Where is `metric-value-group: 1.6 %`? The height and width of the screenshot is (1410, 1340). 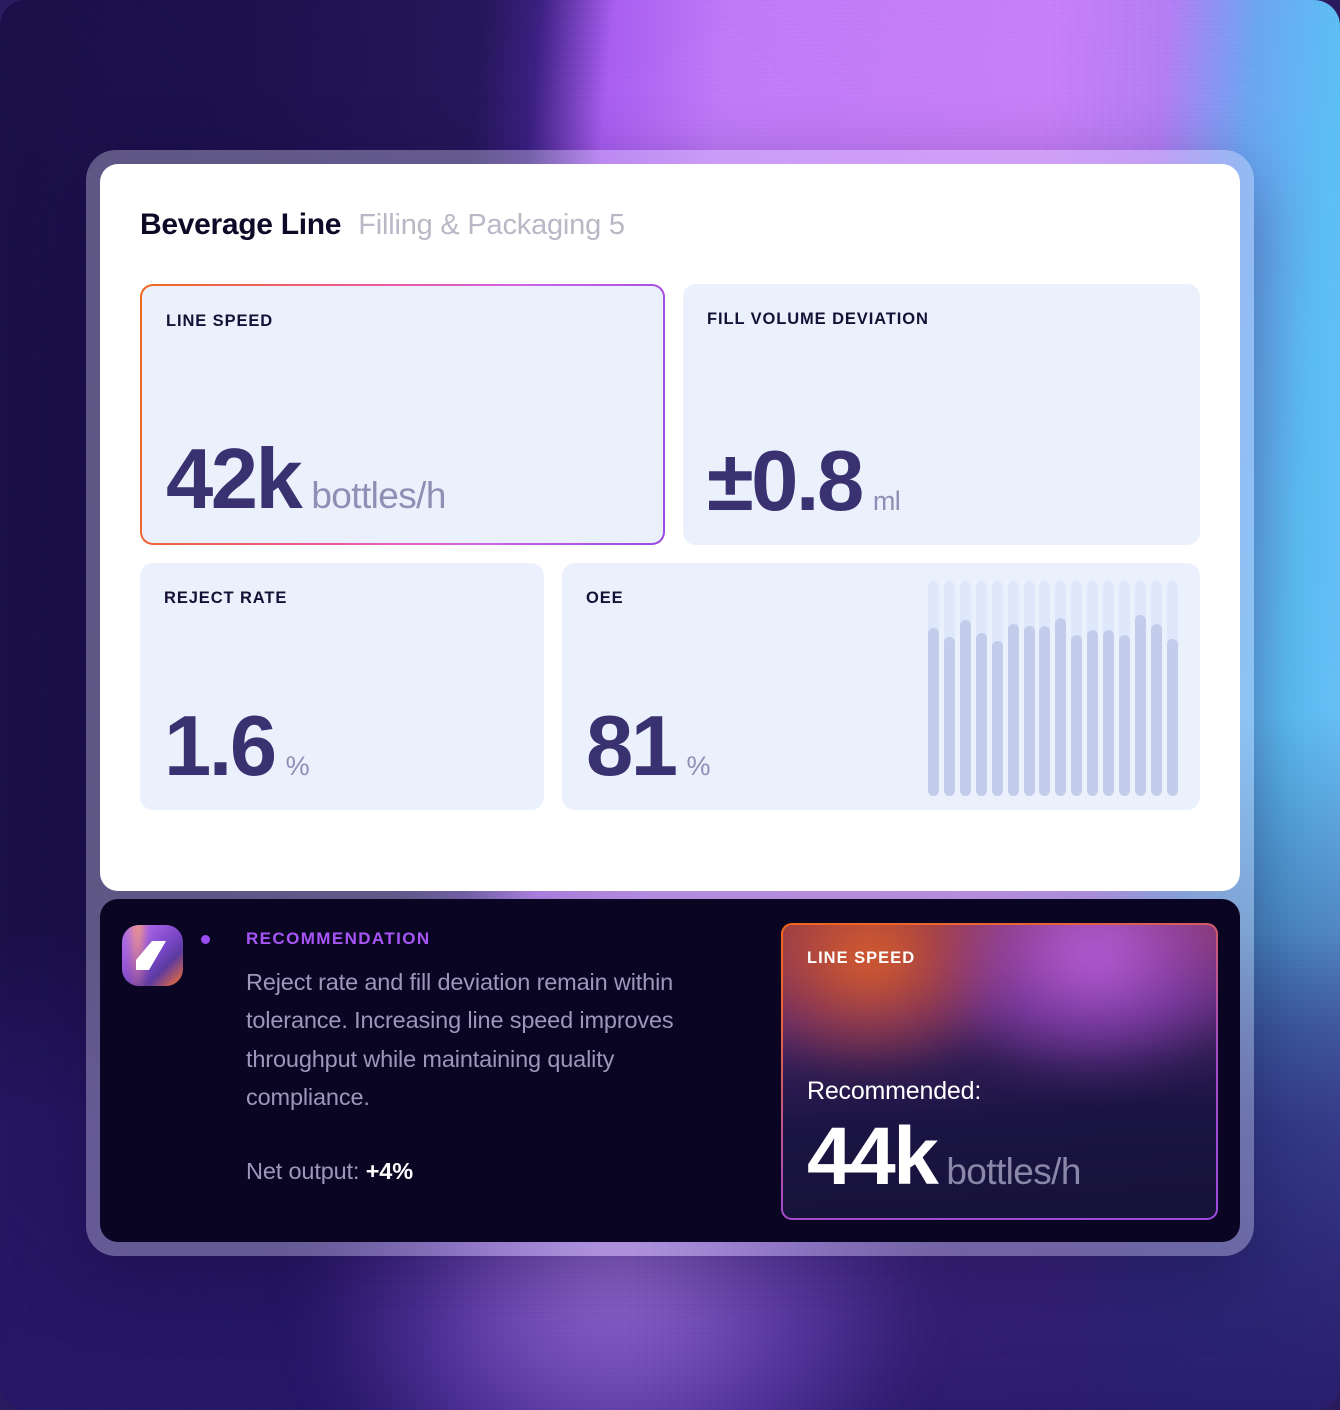 metric-value-group: 1.6 % is located at coordinates (342, 747).